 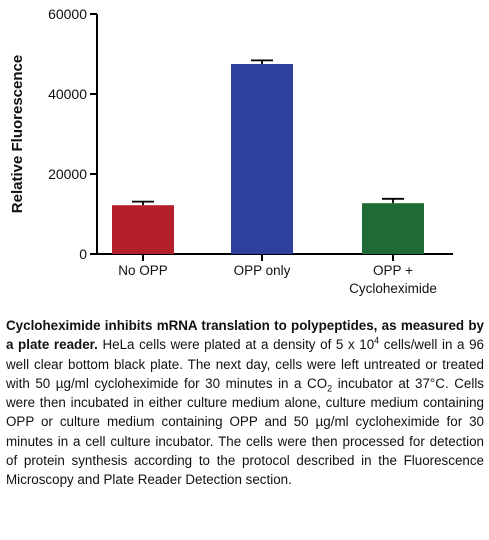 What do you see at coordinates (17, 134) in the screenshot?
I see `y-axis-title: Relative Fluorescence` at bounding box center [17, 134].